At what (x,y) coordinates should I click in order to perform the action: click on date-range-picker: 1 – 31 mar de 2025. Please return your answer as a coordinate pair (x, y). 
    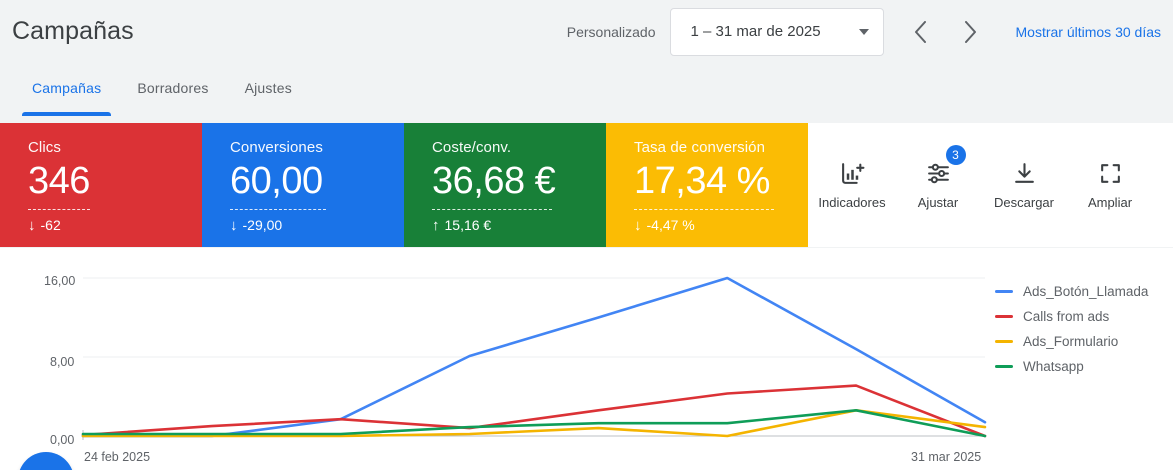
    Looking at the image, I should click on (776, 31).